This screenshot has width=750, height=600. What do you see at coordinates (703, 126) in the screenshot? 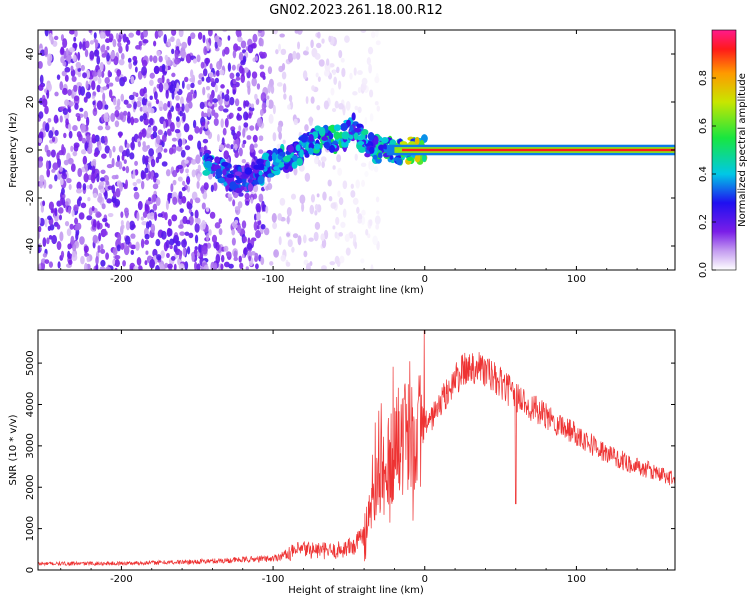
I see `colorbar-tick-label: 0.6` at bounding box center [703, 126].